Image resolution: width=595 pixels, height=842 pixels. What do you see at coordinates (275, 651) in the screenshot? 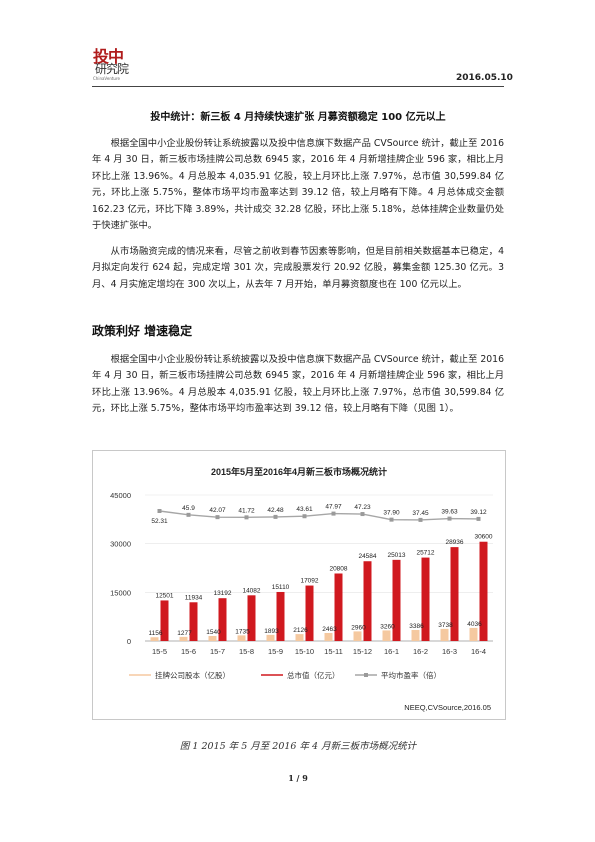
I see `x-tick-label: 15-9` at bounding box center [275, 651].